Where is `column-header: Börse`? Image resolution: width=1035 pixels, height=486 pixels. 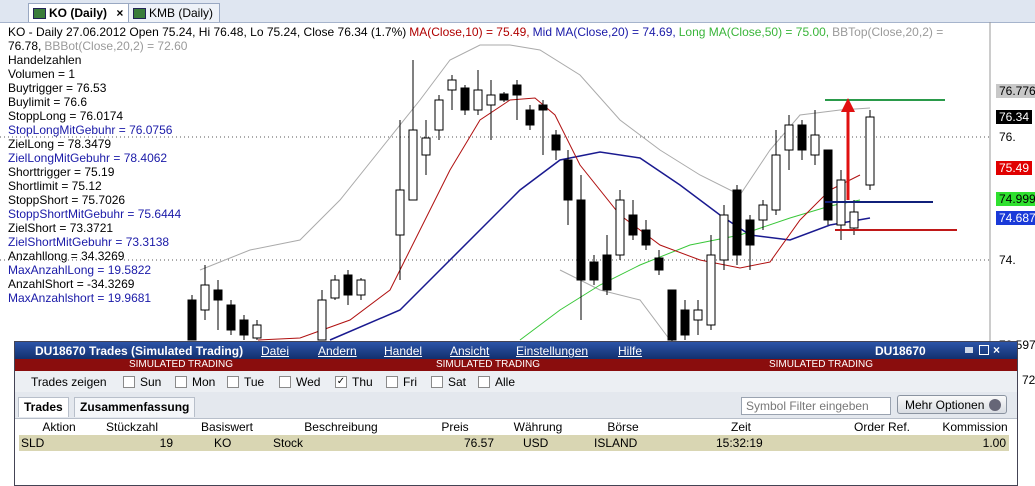 column-header: Börse is located at coordinates (623, 427).